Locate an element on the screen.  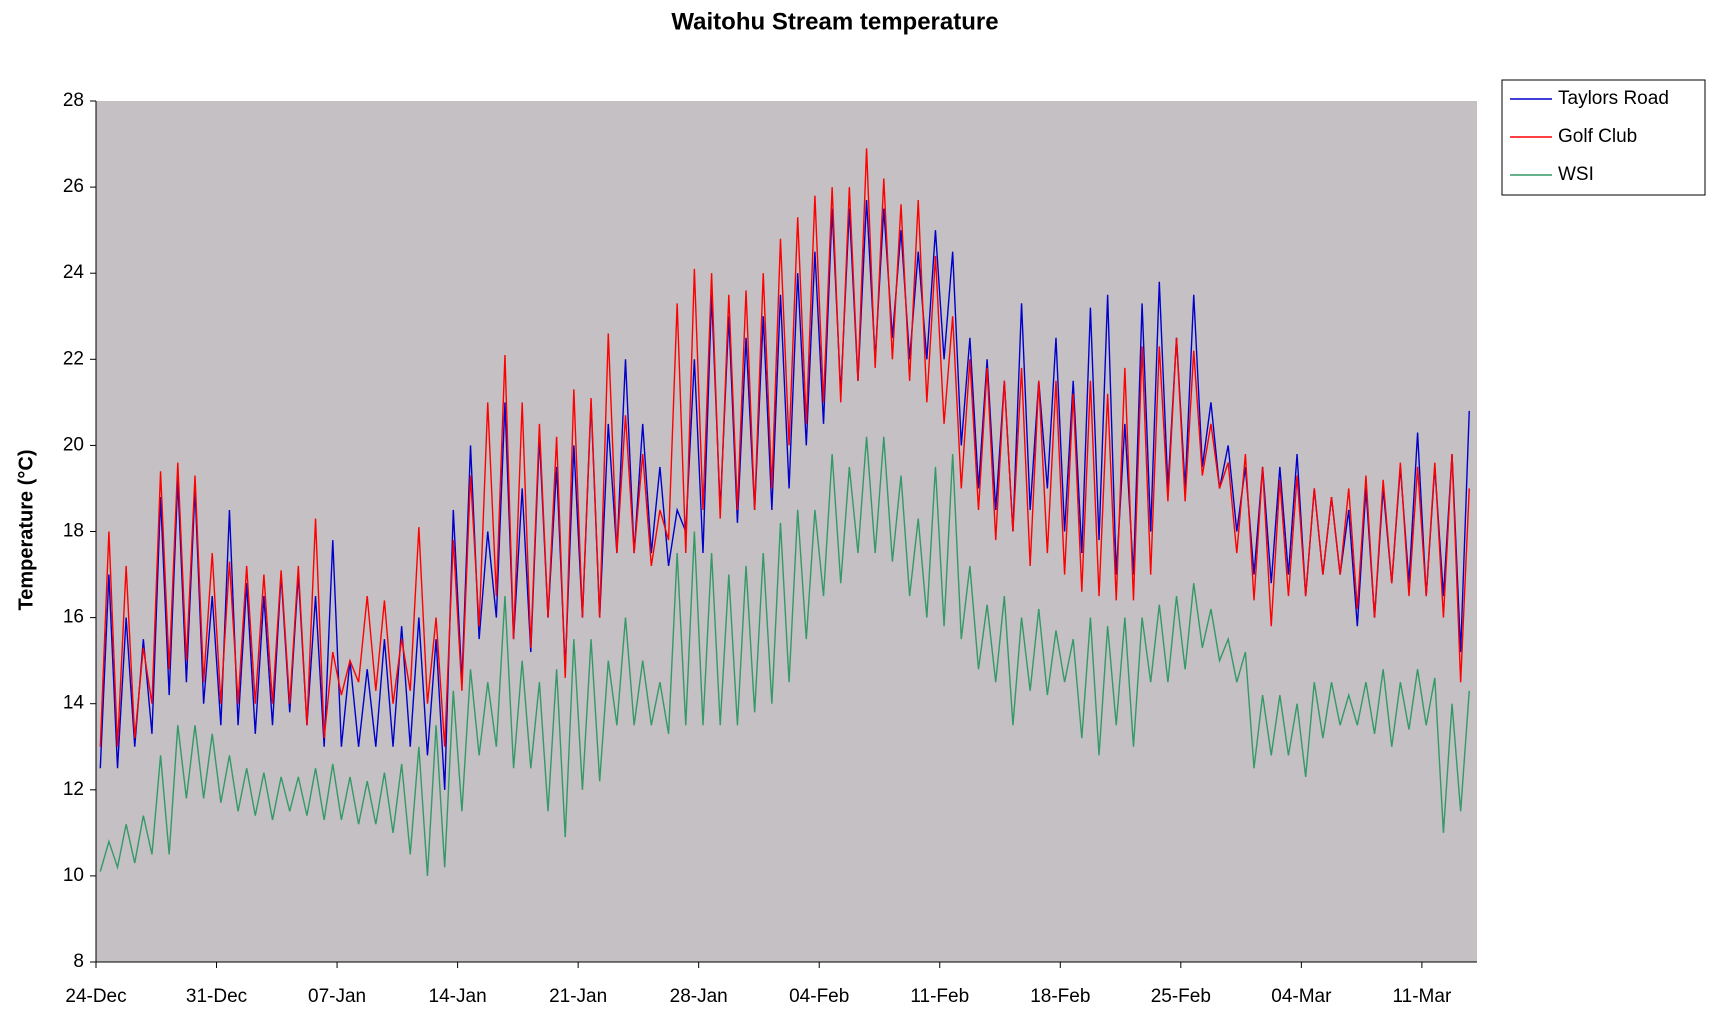
legend-label: Golf Club is located at coordinates (1597, 136).